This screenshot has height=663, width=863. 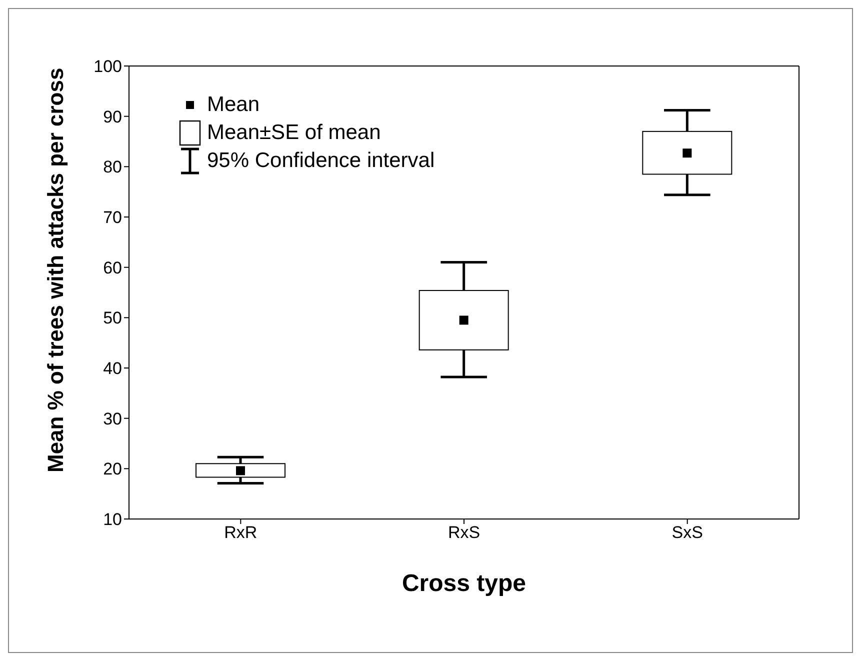 I want to click on y-tick-label: 100, so click(x=108, y=66).